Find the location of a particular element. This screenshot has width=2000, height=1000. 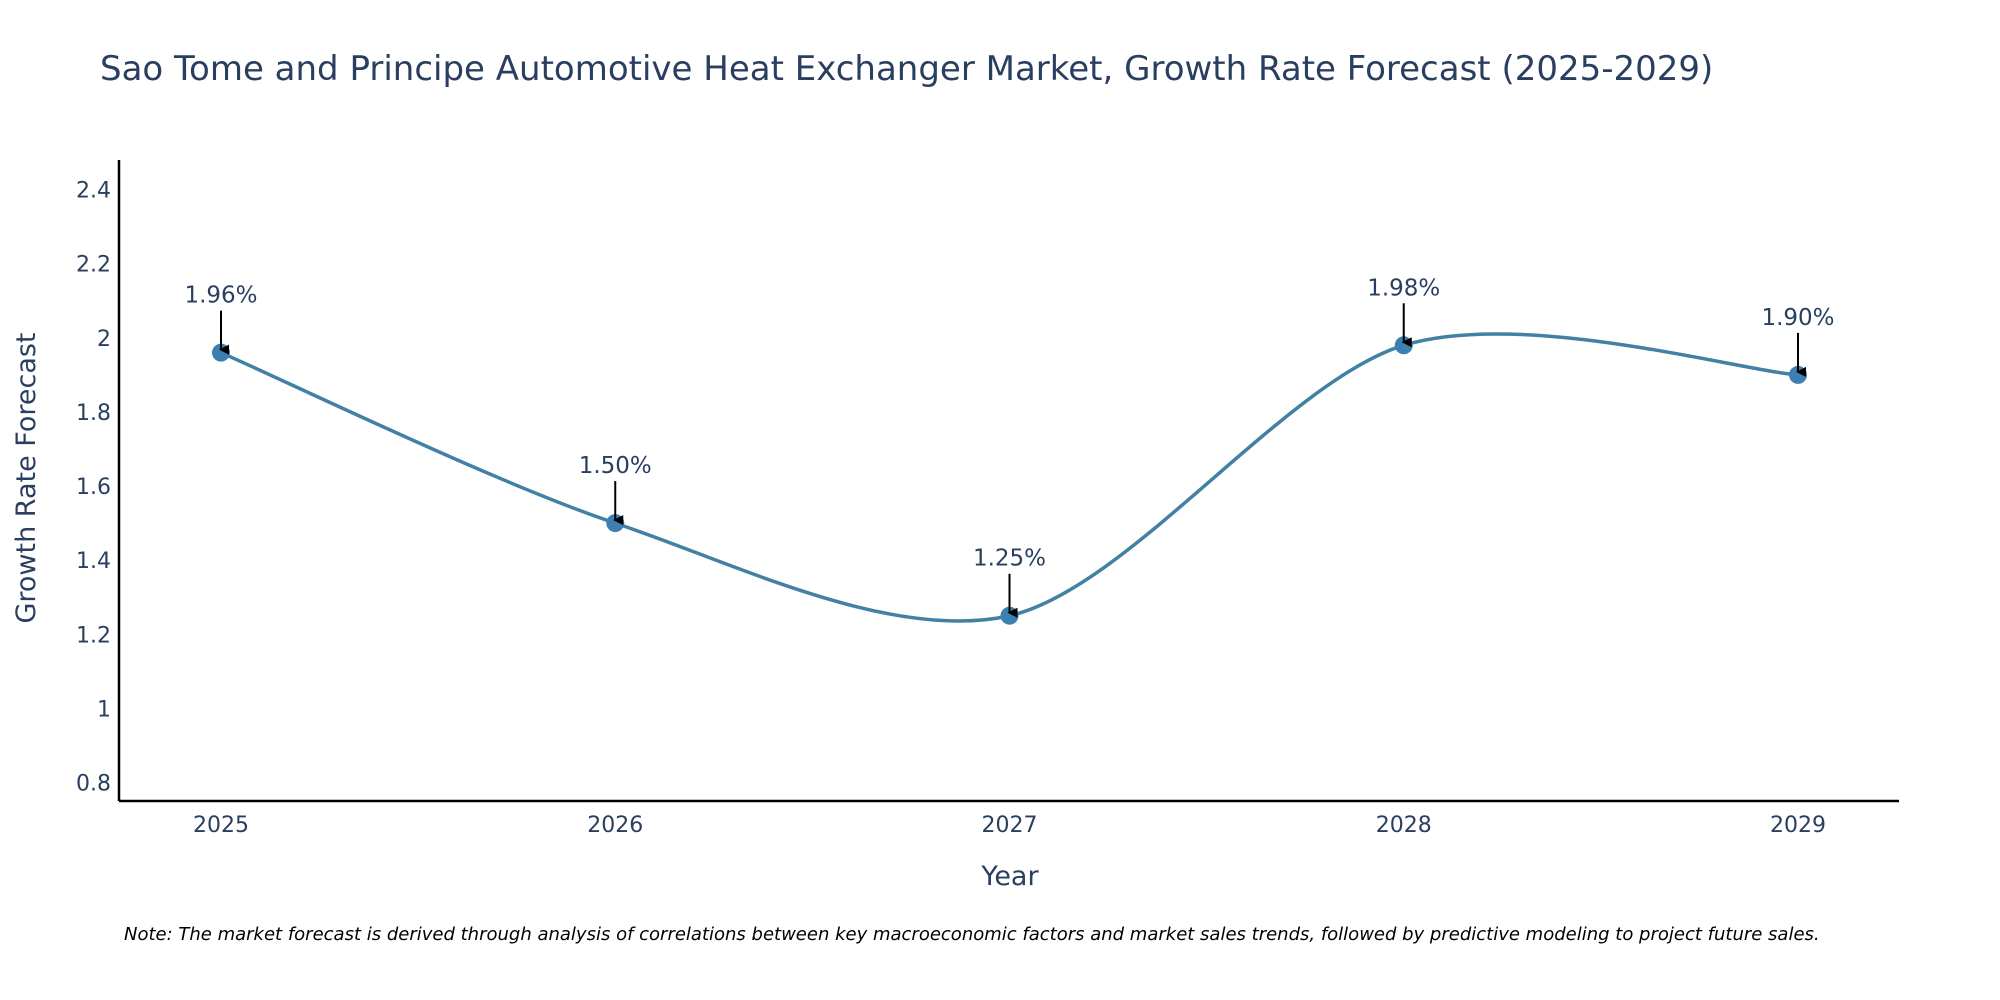

y-tick-label: 1.4 is located at coordinates (93, 561).